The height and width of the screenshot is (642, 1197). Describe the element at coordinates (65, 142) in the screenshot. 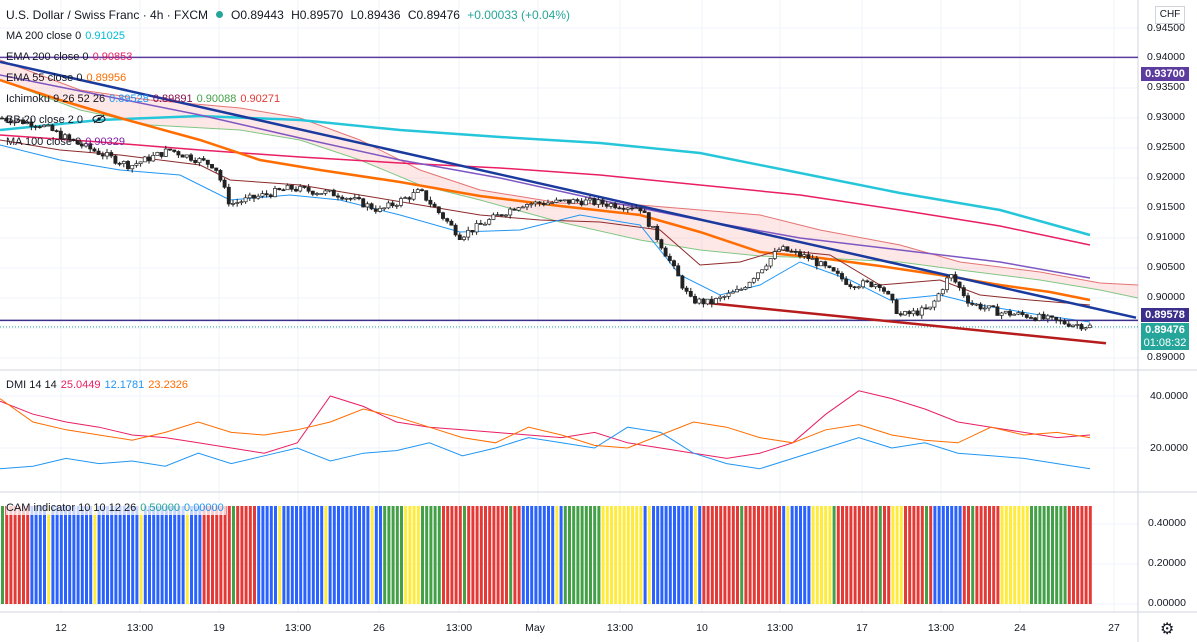

I see `legend-ma100: MA 100 close 0 0.90329` at that location.